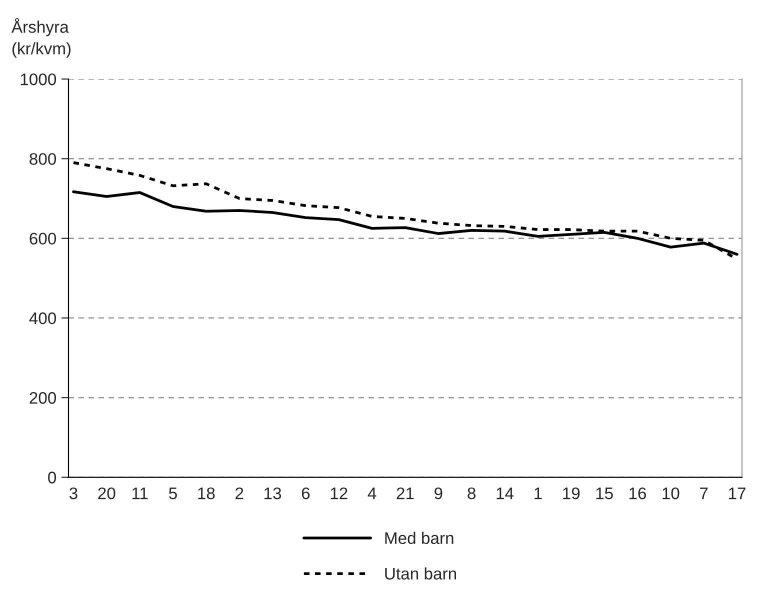 This screenshot has height=608, width=761. I want to click on y-tick-label: 0, so click(52, 478).